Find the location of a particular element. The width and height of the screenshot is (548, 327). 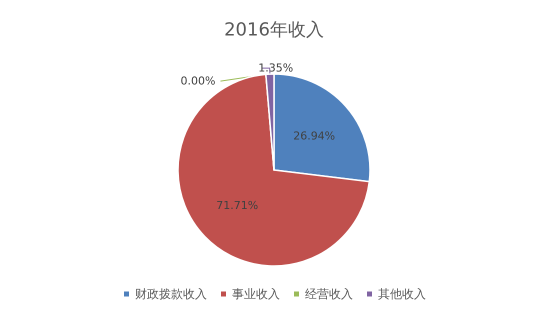

data-label: 26.94% is located at coordinates (314, 136).